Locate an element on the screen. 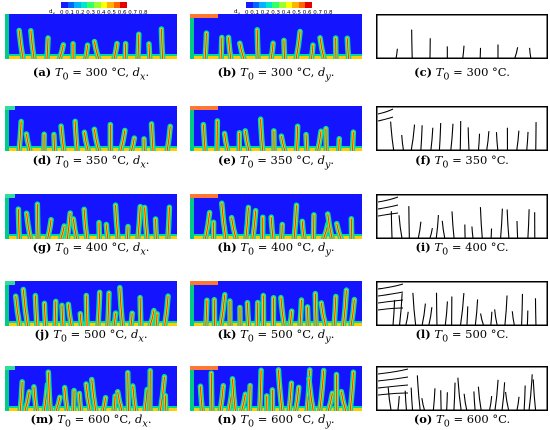  damage-field-a is located at coordinates (91, 38).